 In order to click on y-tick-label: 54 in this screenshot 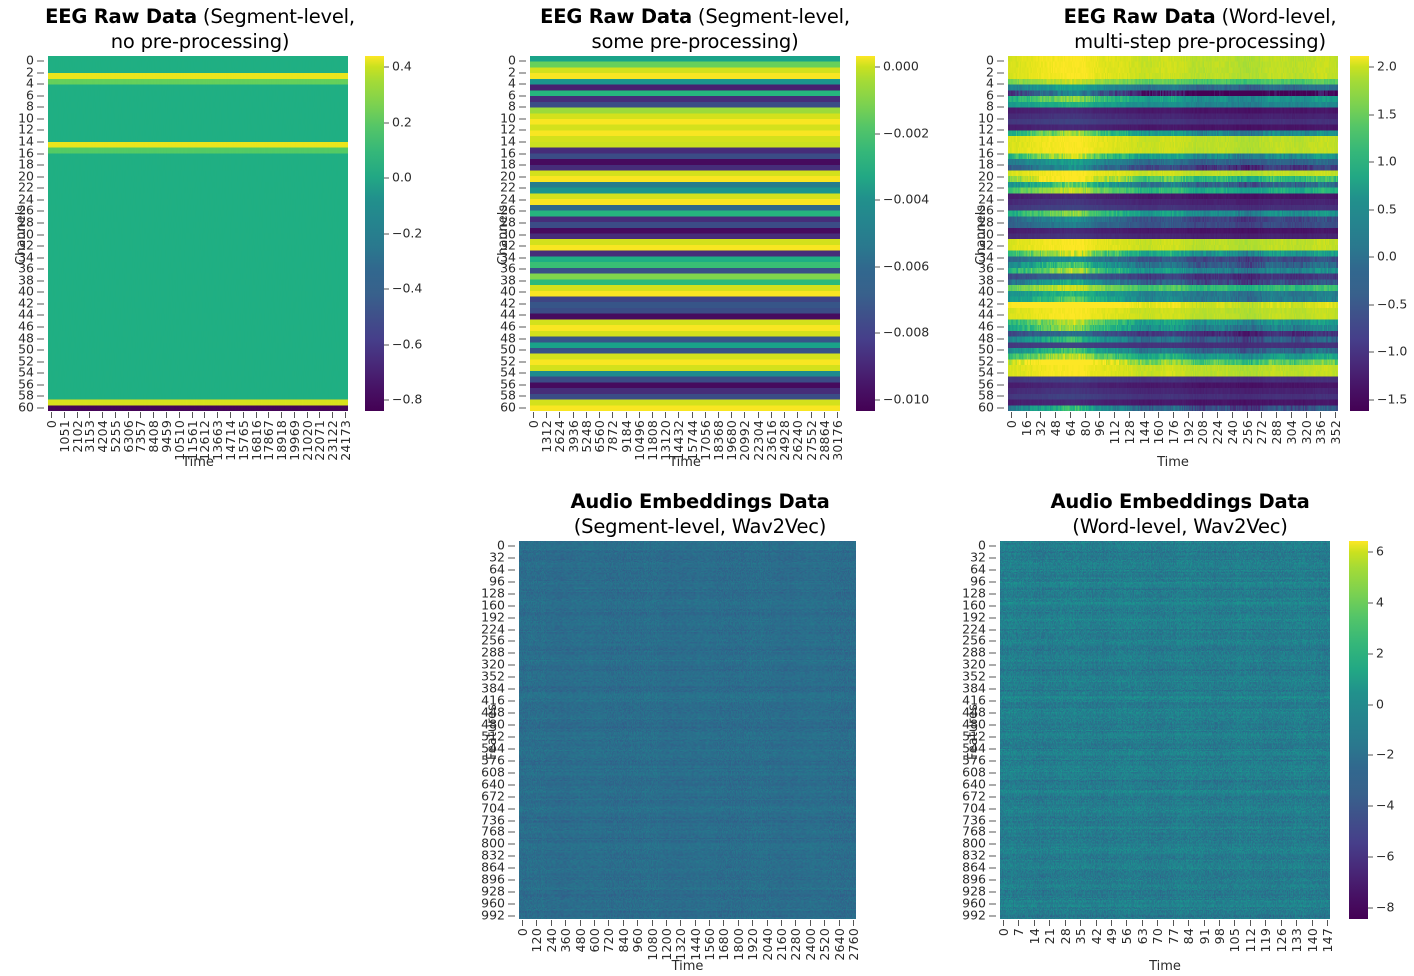, I will do `click(513, 372)`.